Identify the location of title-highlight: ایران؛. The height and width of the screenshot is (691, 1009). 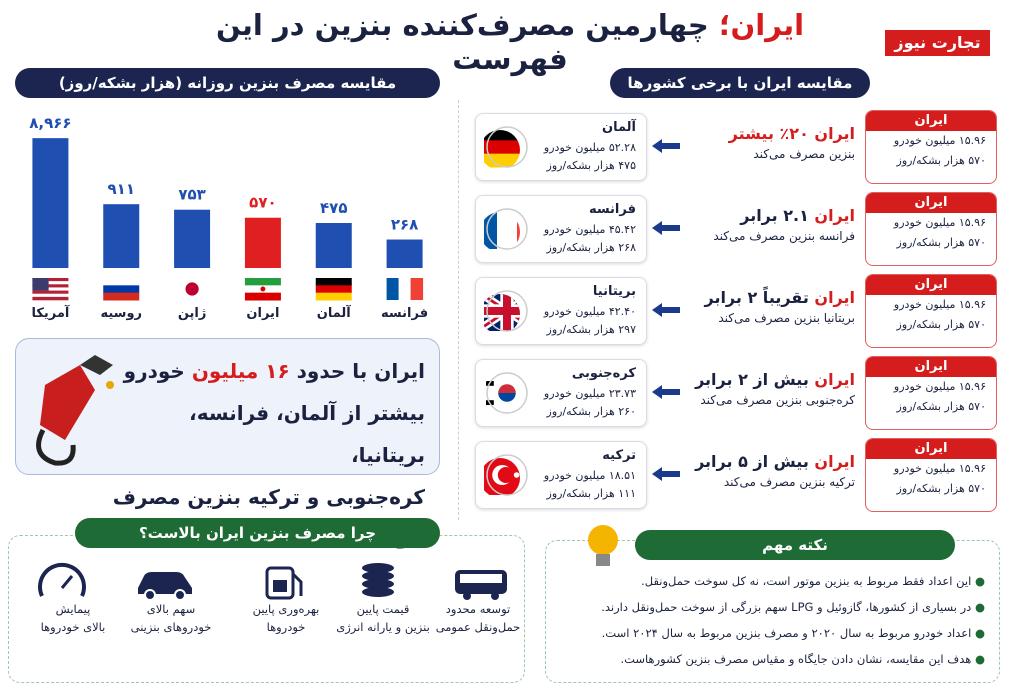
(761, 25).